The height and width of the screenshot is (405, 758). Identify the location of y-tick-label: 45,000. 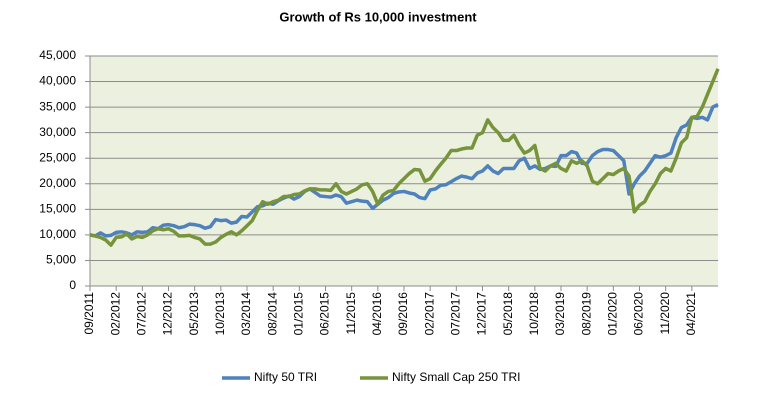
(57, 55).